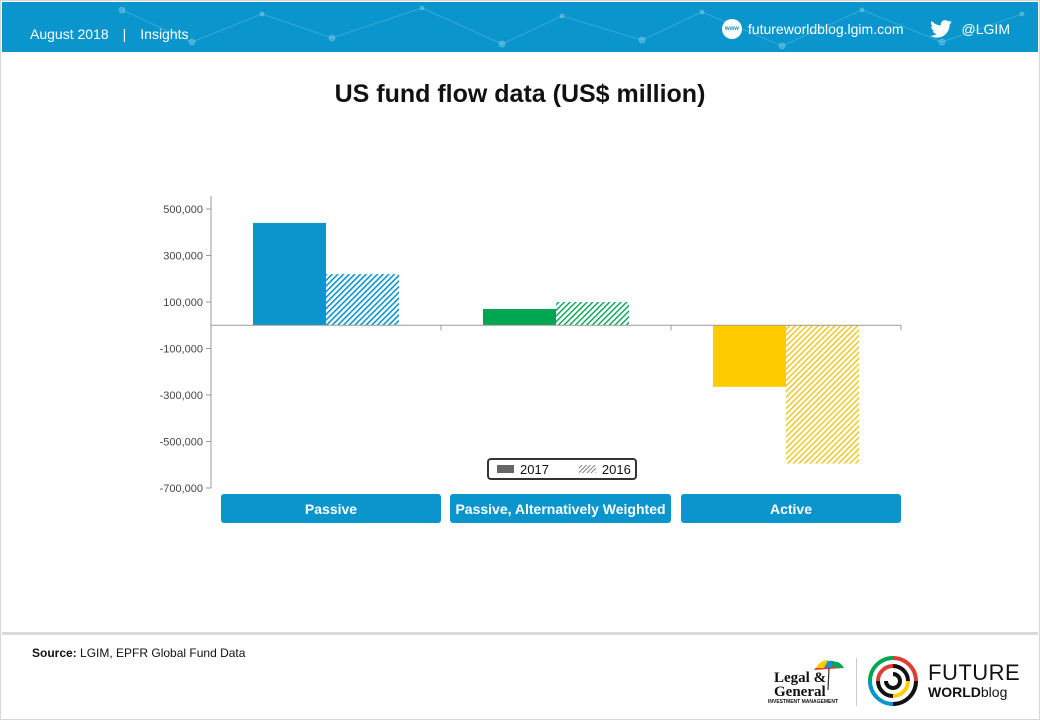 This screenshot has width=1040, height=720. What do you see at coordinates (985, 29) in the screenshot?
I see `twitter-handle: @LGIM` at bounding box center [985, 29].